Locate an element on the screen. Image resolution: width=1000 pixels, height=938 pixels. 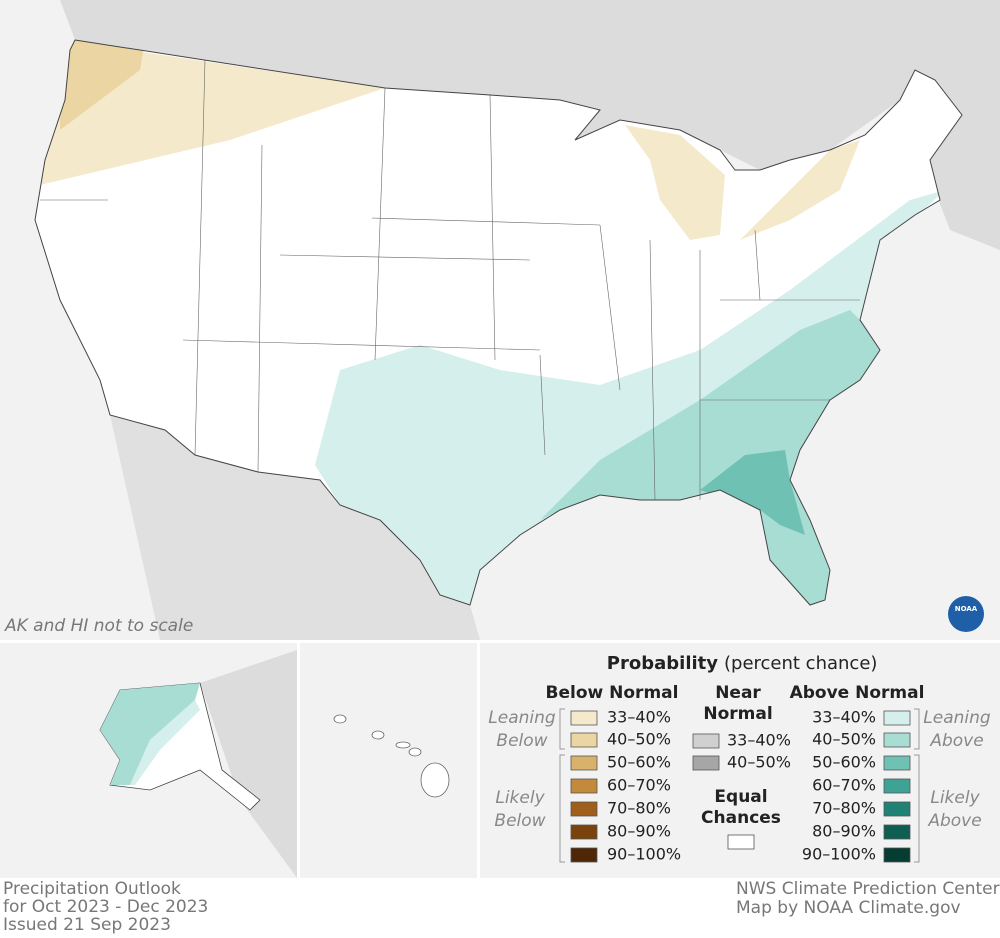
above-40-50-southeast is located at coordinates (710, 457).